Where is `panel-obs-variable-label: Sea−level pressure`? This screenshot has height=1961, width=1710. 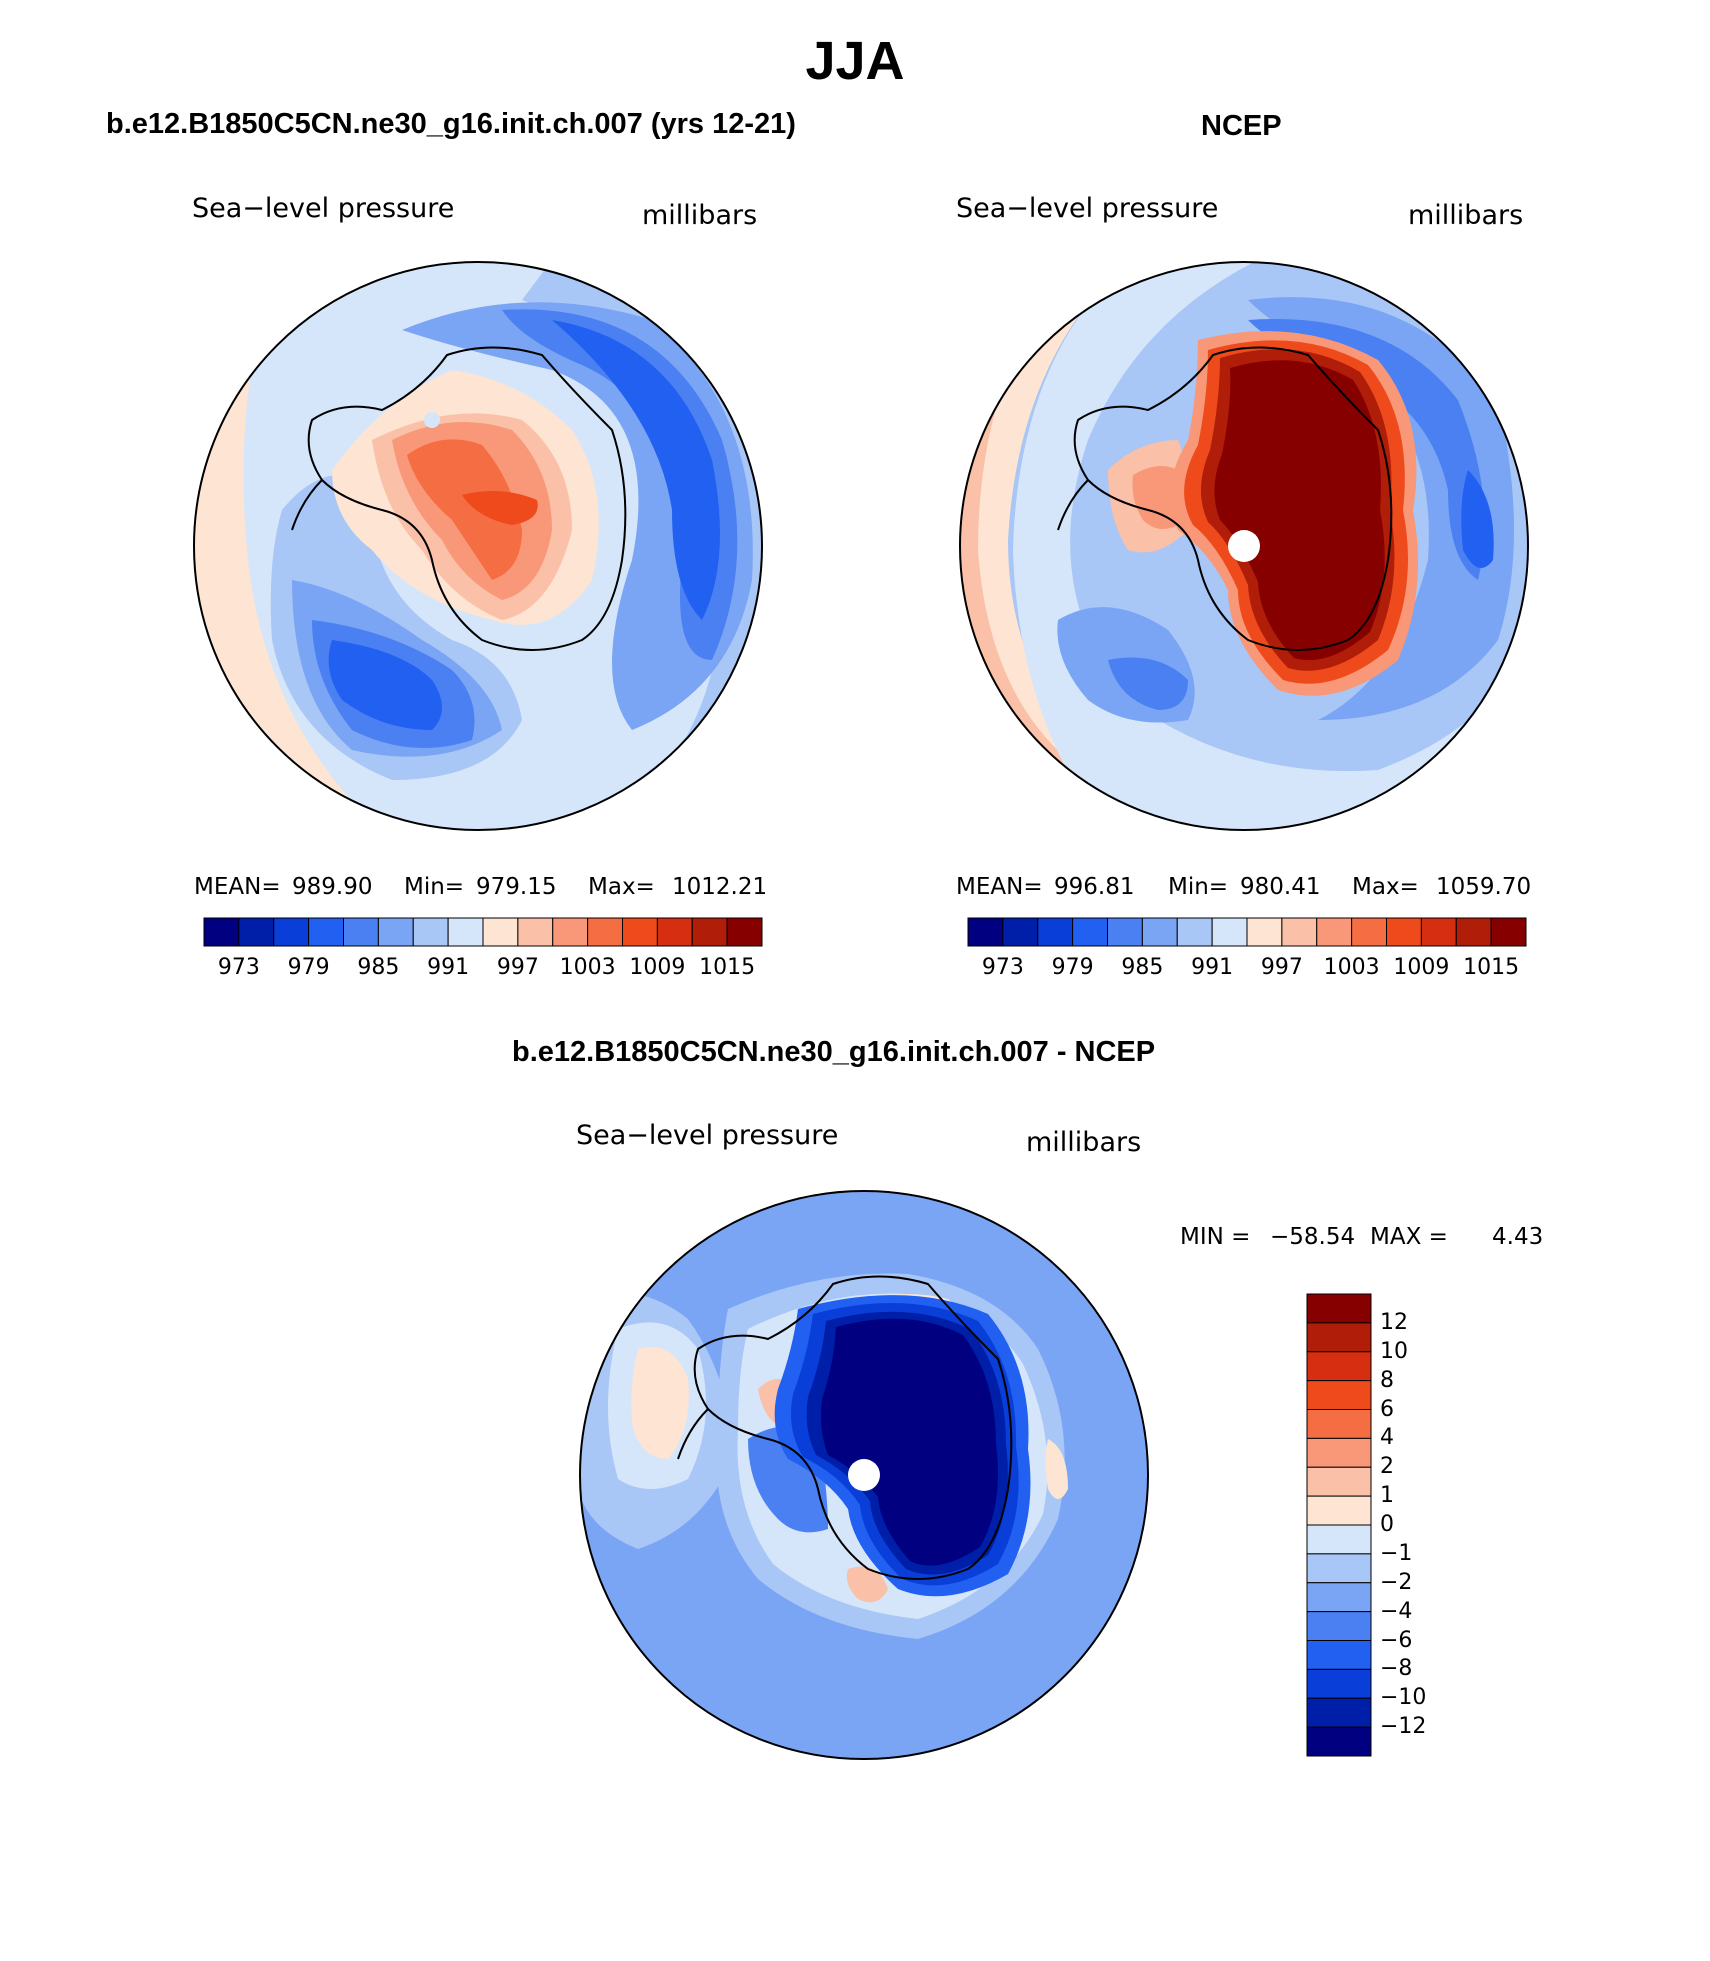
panel-obs-variable-label: Sea−level pressure is located at coordinates (1087, 208).